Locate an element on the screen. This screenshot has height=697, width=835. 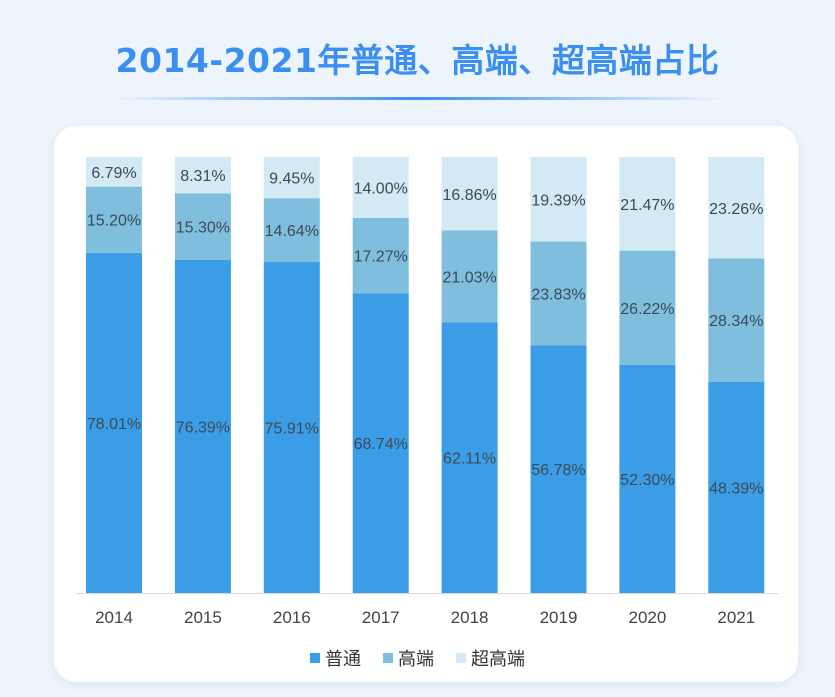
legend-label-chaogaoduan: 超高端 is located at coordinates (498, 659).